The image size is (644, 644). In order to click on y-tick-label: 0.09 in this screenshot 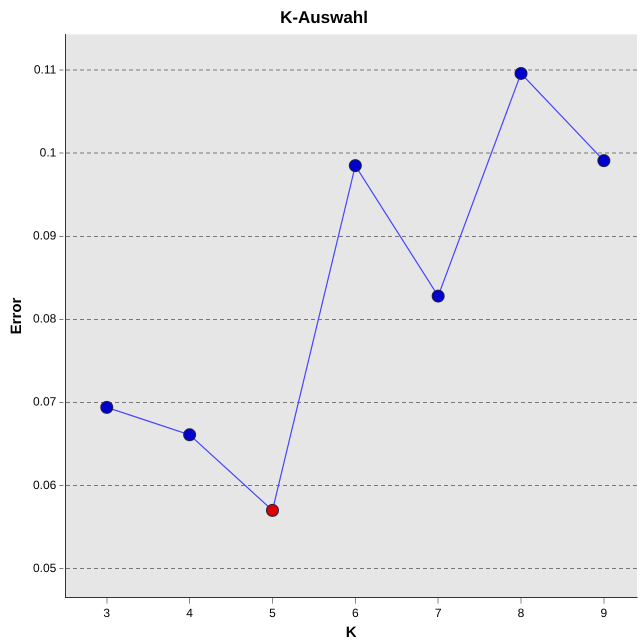, I will do `click(44, 235)`.